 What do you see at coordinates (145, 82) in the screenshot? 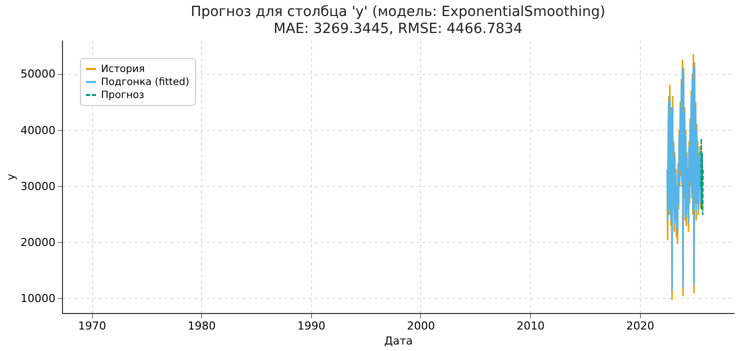
I see `legend-label: Подгонка (fitted)` at bounding box center [145, 82].